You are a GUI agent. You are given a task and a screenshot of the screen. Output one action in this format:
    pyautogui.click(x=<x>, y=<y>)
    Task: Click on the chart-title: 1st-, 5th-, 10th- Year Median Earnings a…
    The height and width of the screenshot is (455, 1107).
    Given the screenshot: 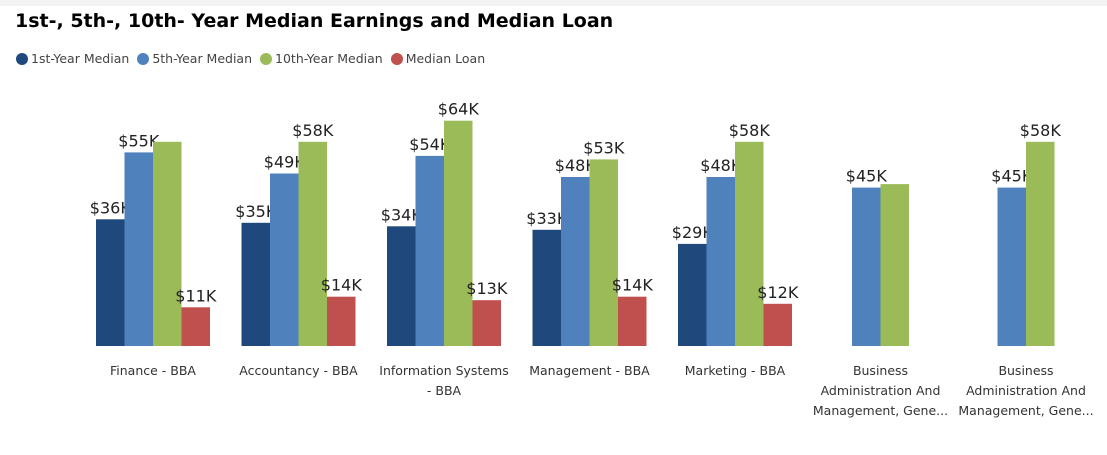 What is the action you would take?
    pyautogui.click(x=314, y=21)
    